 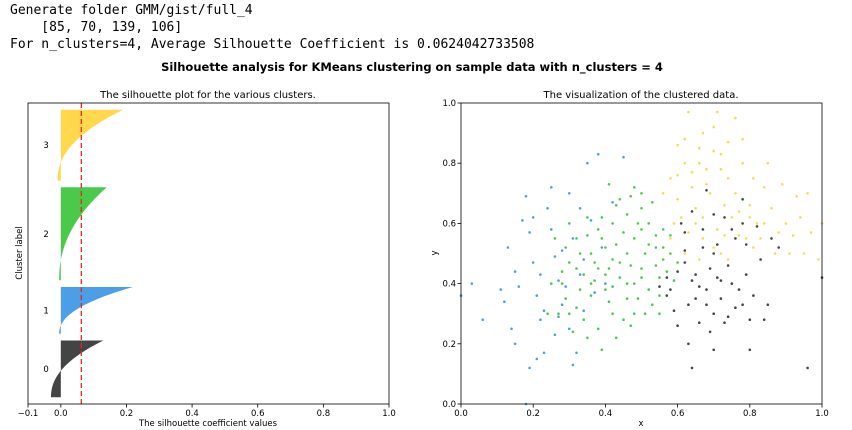 I want to click on silhouette-xtick-label: 0.0, so click(x=61, y=414).